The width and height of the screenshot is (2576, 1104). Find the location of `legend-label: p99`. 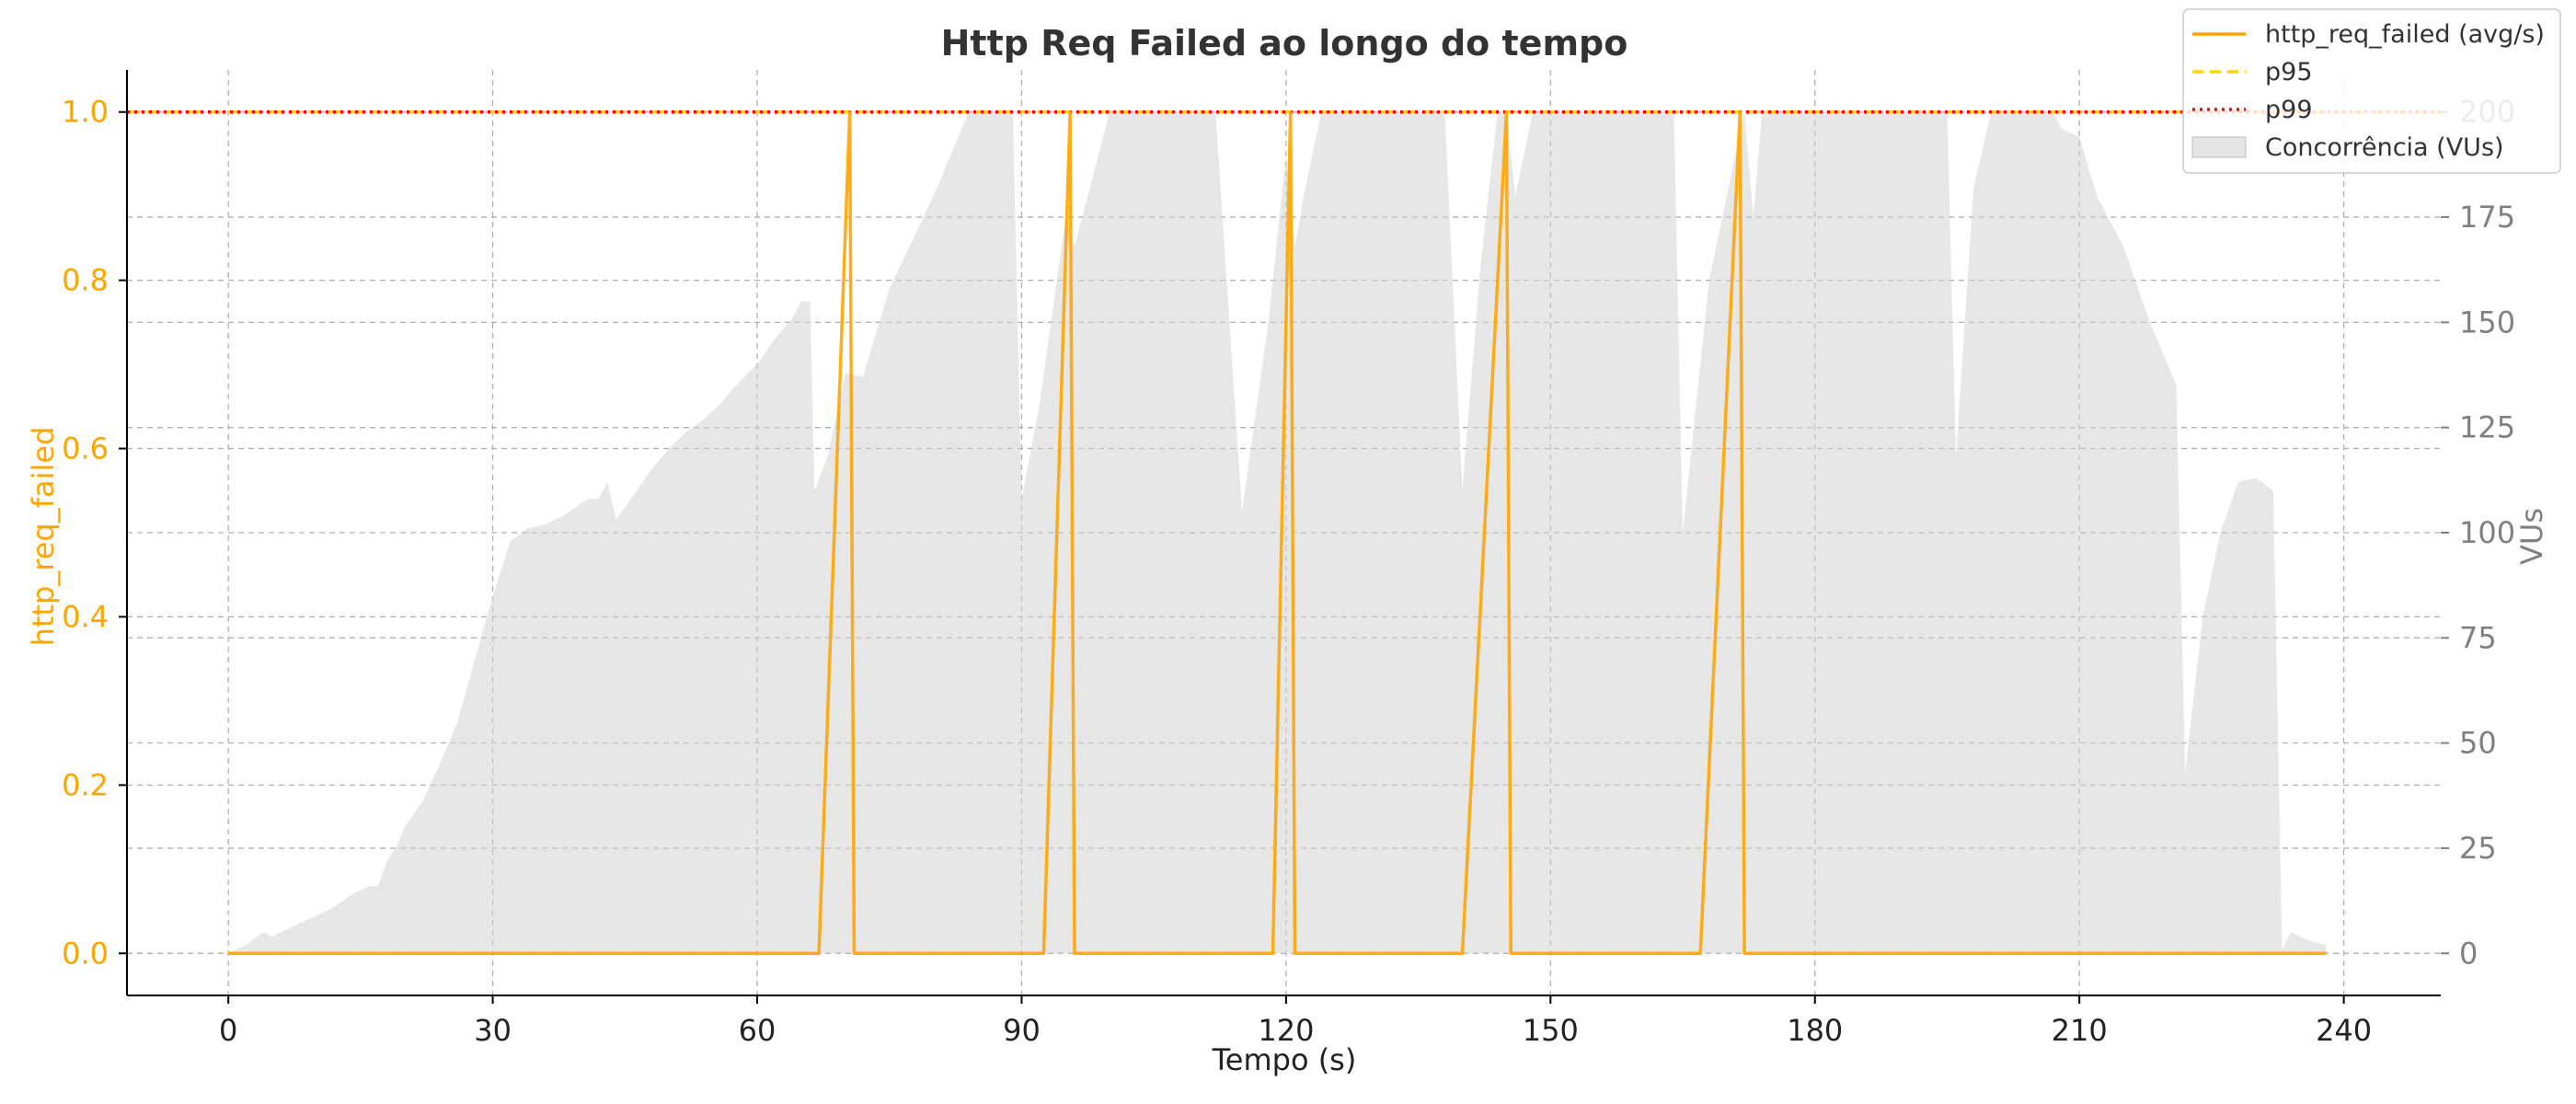

legend-label: p99 is located at coordinates (2289, 110).